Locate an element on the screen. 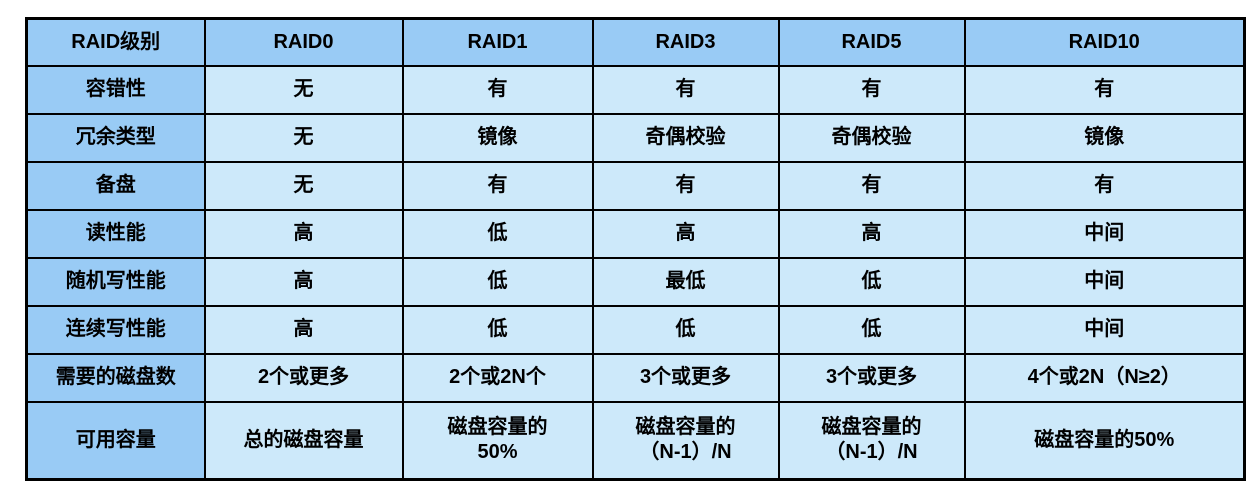  table-row-fault-tolerance: 容错性 无 有 有 有 有 is located at coordinates (635, 89).